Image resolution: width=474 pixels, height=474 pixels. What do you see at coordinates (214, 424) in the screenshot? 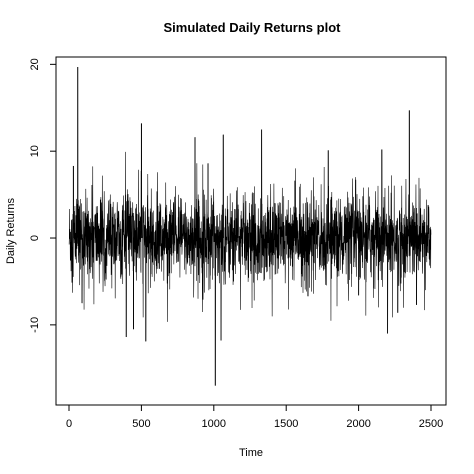
I see `x-tick-label: 1000` at bounding box center [214, 424].